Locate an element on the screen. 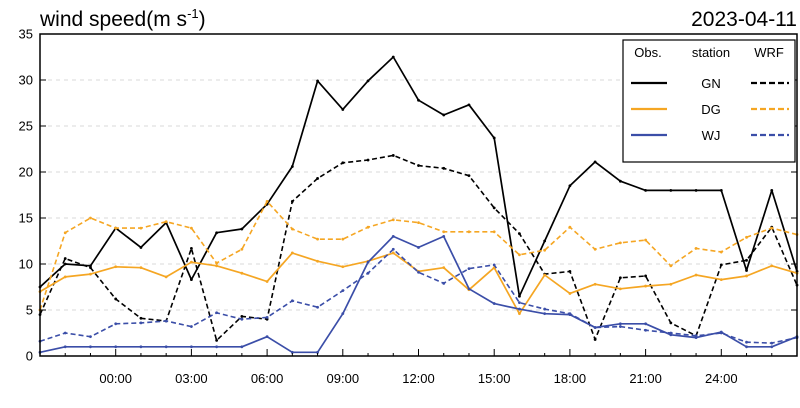  x-tick-label: 03:00 is located at coordinates (191, 378).